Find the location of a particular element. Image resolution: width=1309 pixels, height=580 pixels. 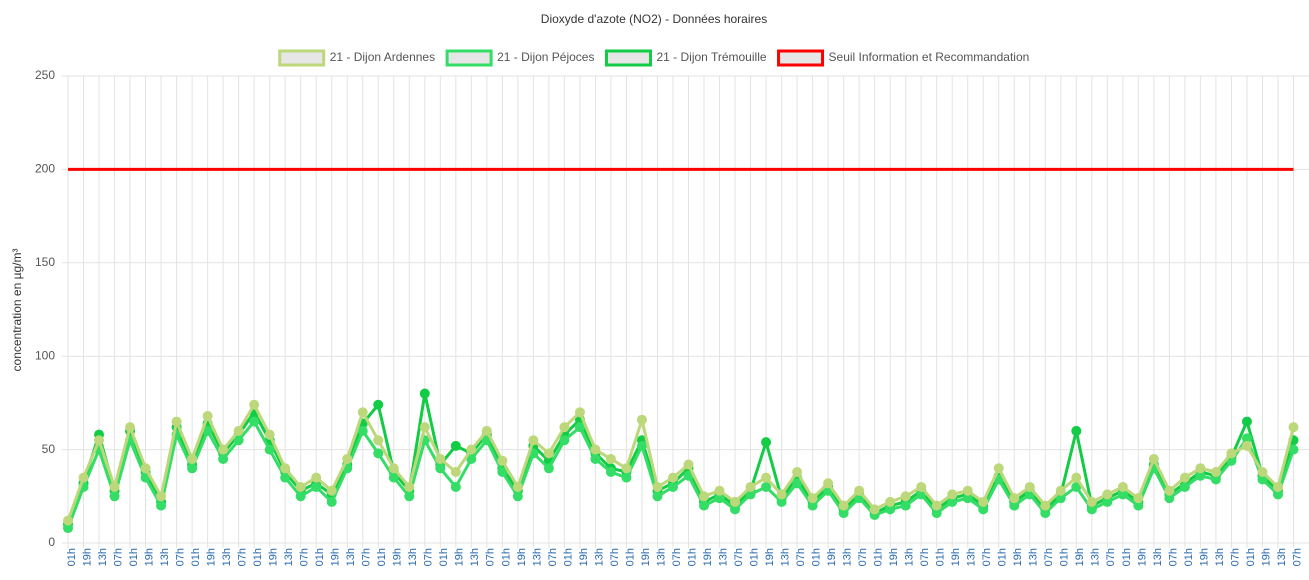

y-tick-label: 50 is located at coordinates (49, 449).